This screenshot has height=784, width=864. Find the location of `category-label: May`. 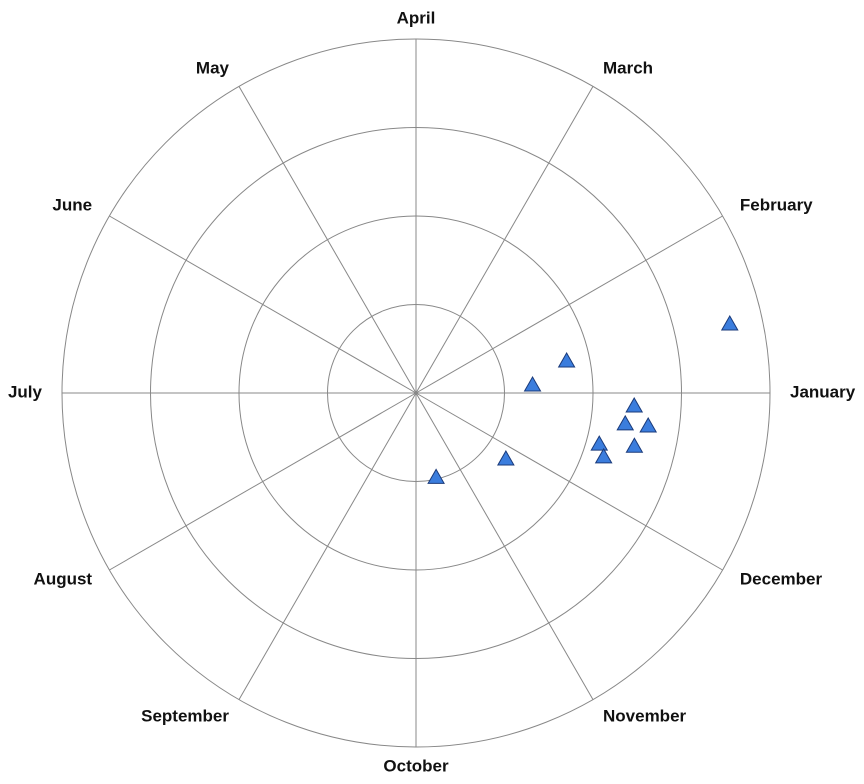

category-label: May is located at coordinates (213, 68).